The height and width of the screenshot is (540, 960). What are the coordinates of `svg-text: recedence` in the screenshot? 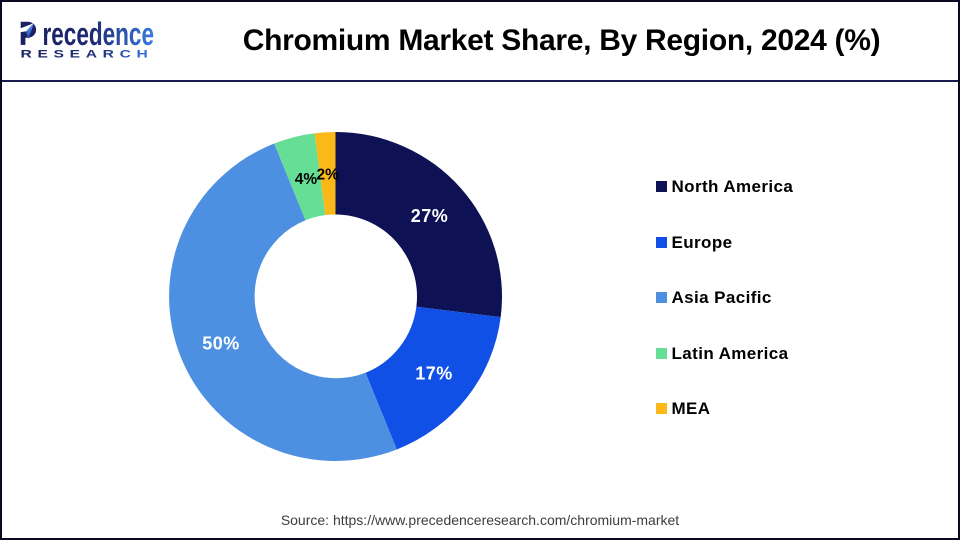 It's located at (99, 34).